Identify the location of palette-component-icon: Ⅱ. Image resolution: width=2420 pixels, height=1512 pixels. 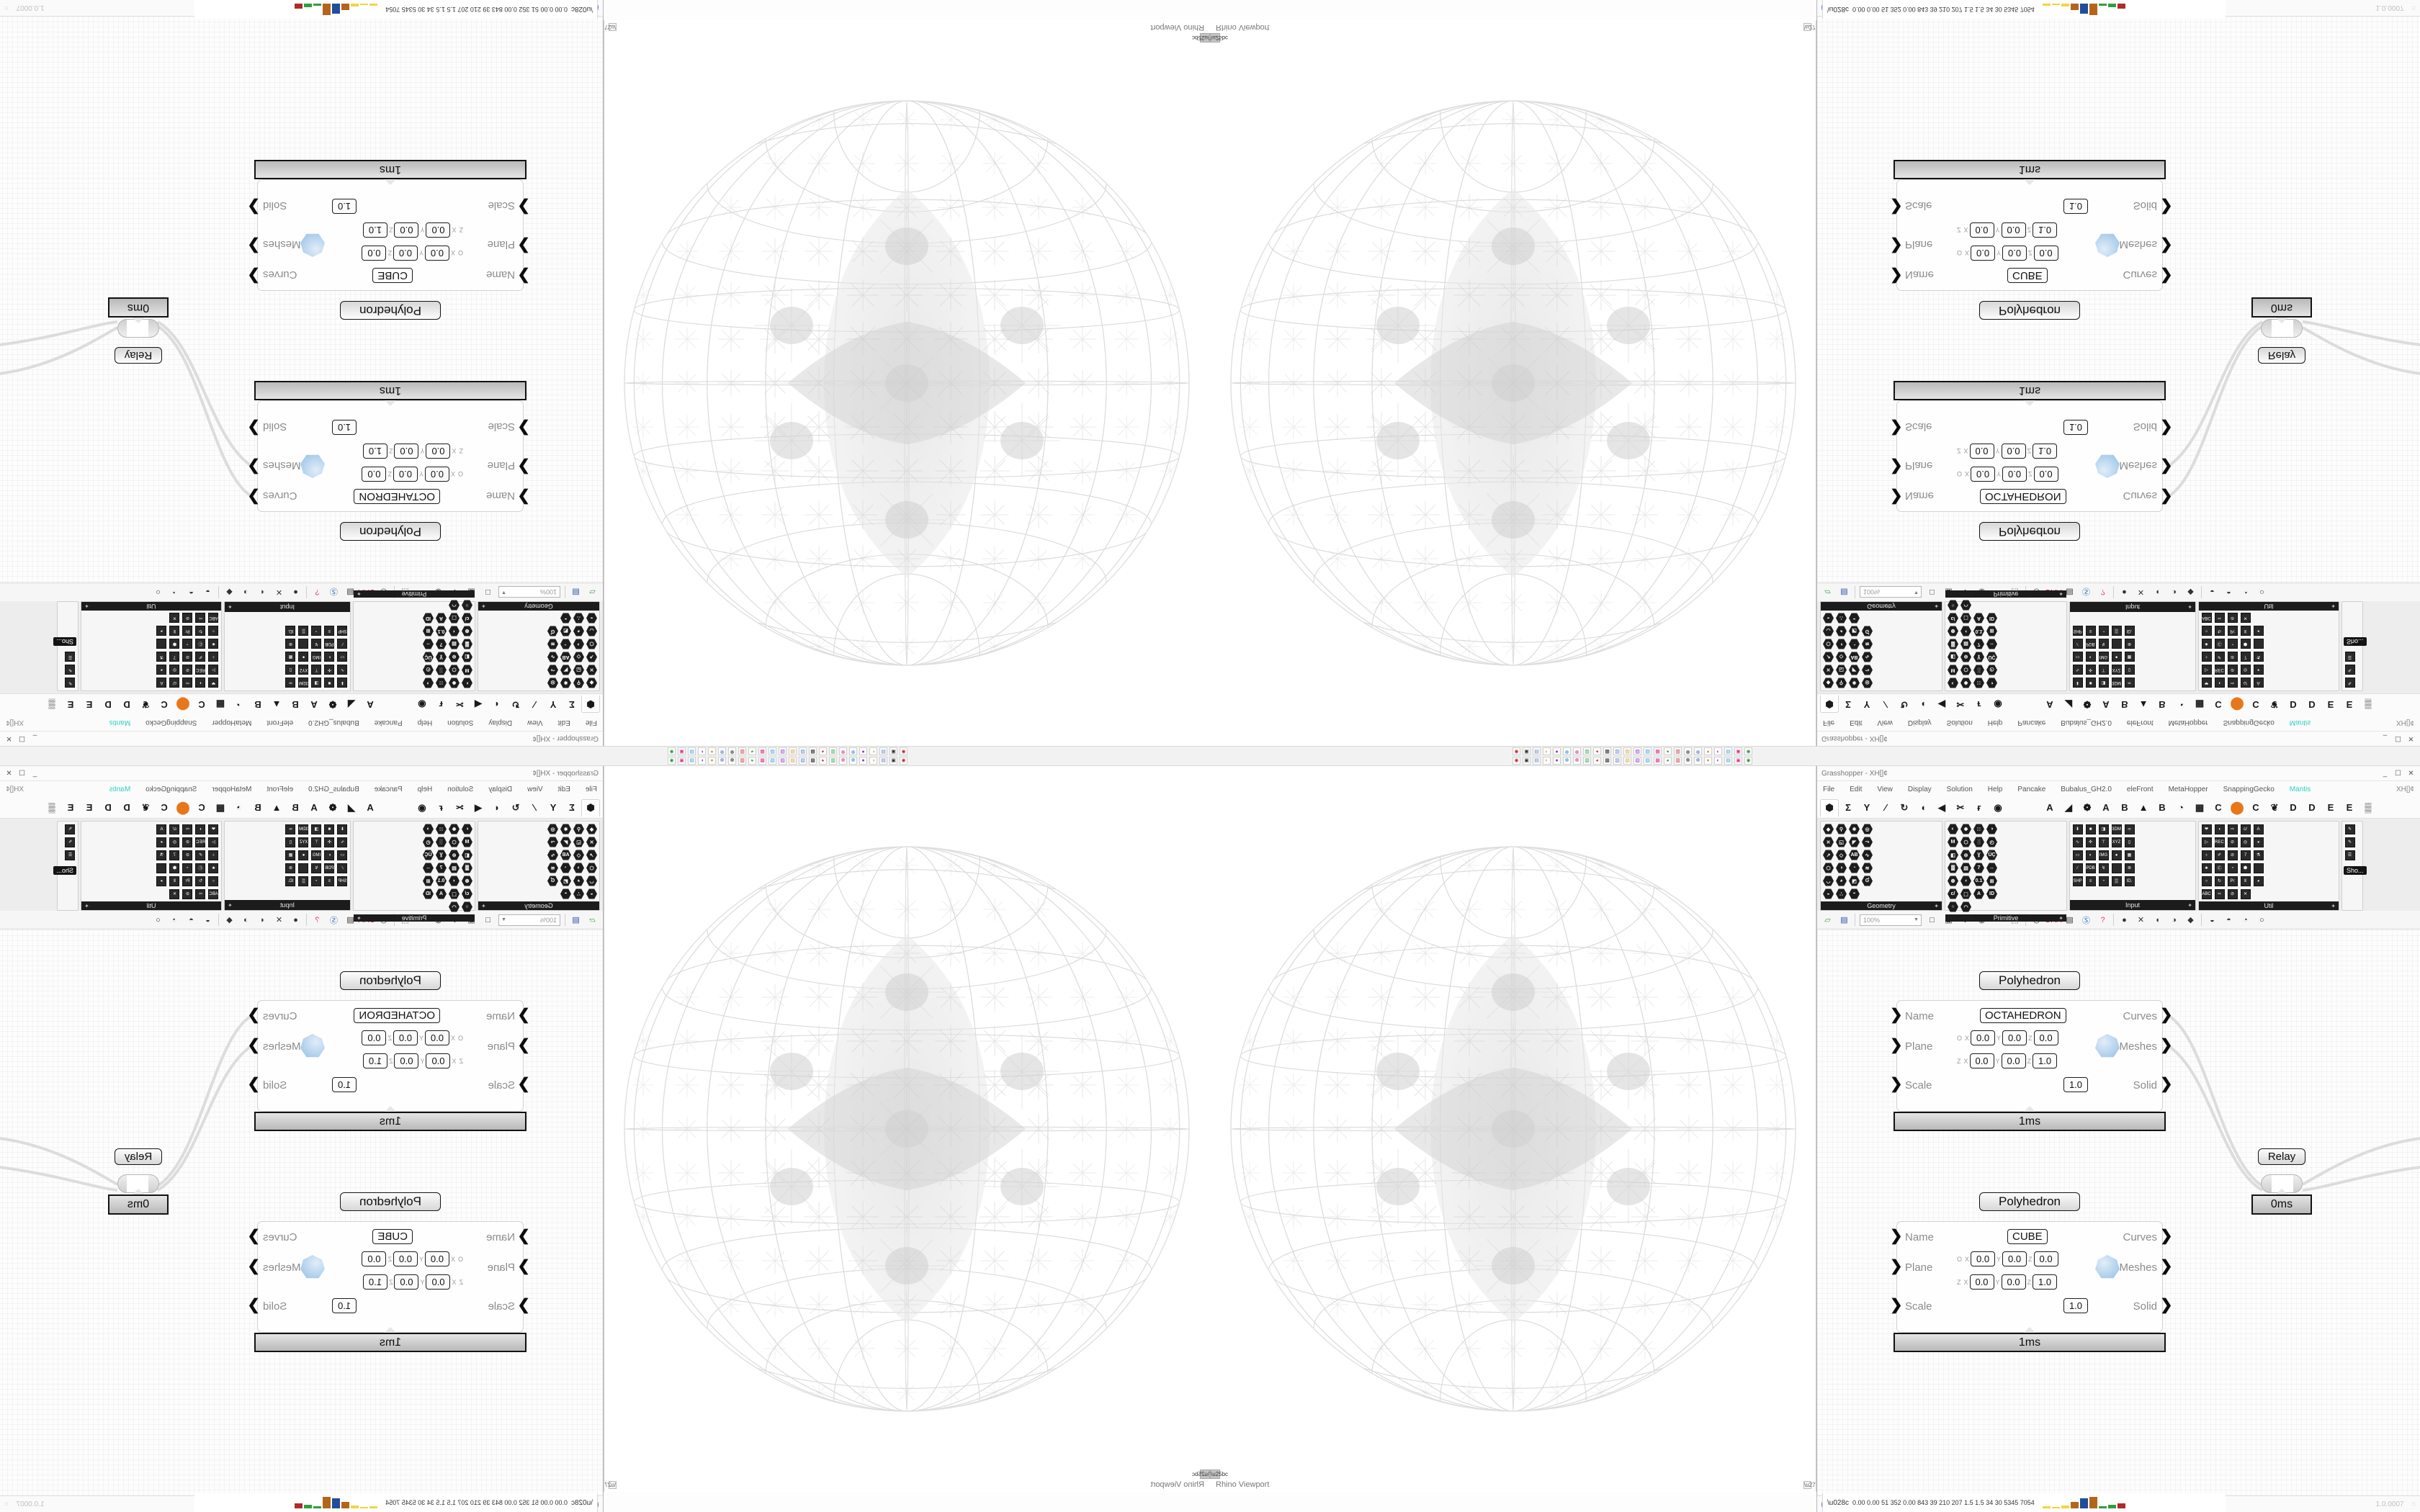
(2245, 881).